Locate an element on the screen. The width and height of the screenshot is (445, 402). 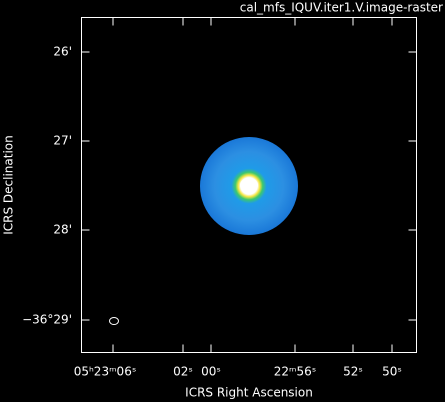
x-tick-label: 52ˢ is located at coordinates (353, 372).